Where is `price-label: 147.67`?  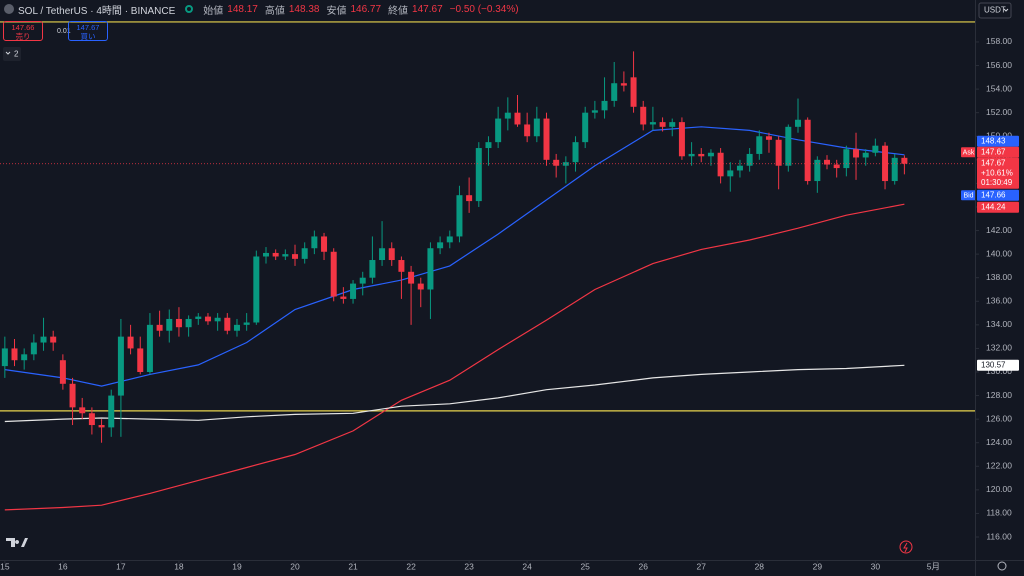 price-label: 147.67 is located at coordinates (993, 152).